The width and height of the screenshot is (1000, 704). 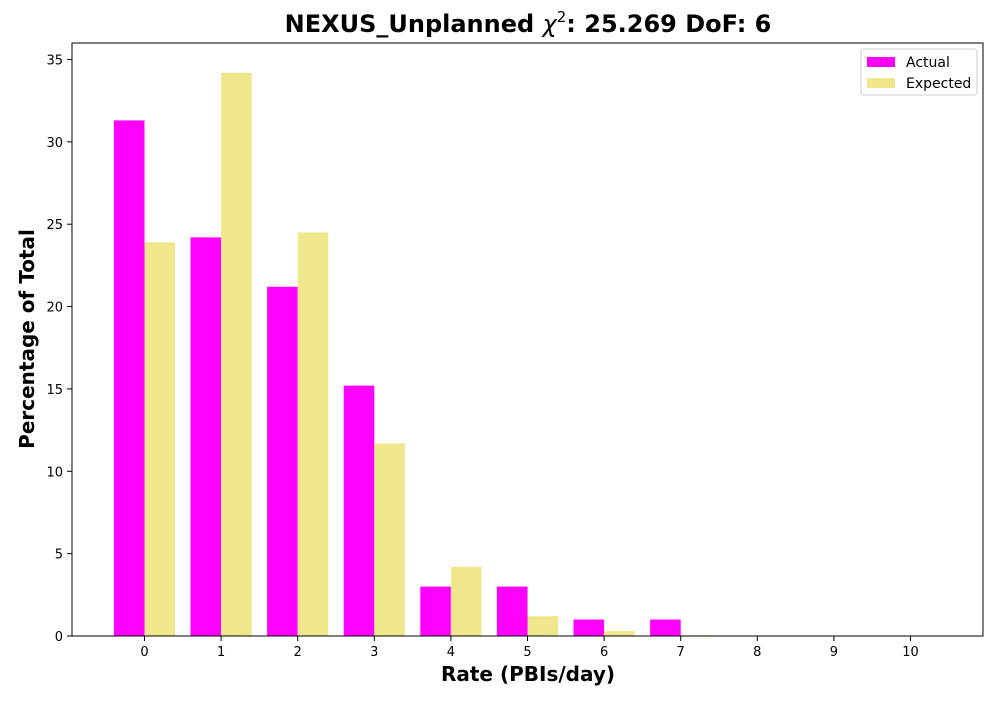 What do you see at coordinates (54, 60) in the screenshot?
I see `y-tick-label-35: 35` at bounding box center [54, 60].